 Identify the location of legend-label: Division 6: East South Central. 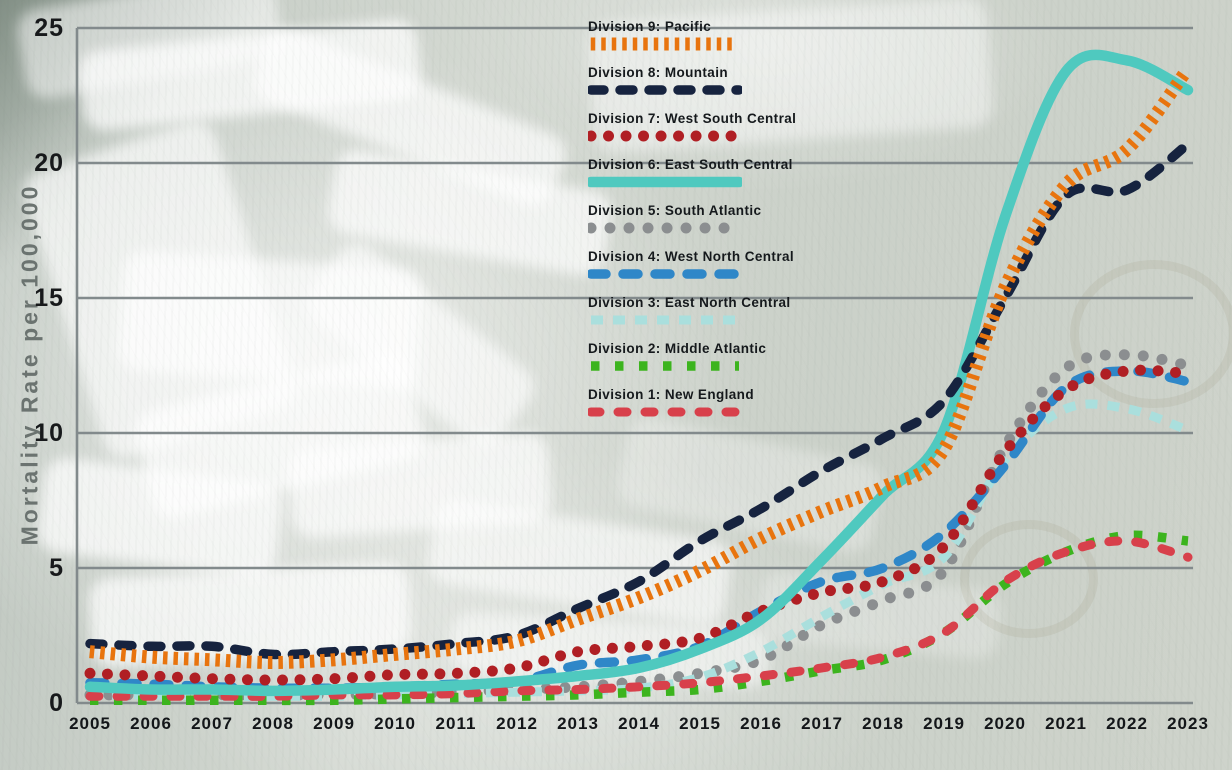
(690, 164).